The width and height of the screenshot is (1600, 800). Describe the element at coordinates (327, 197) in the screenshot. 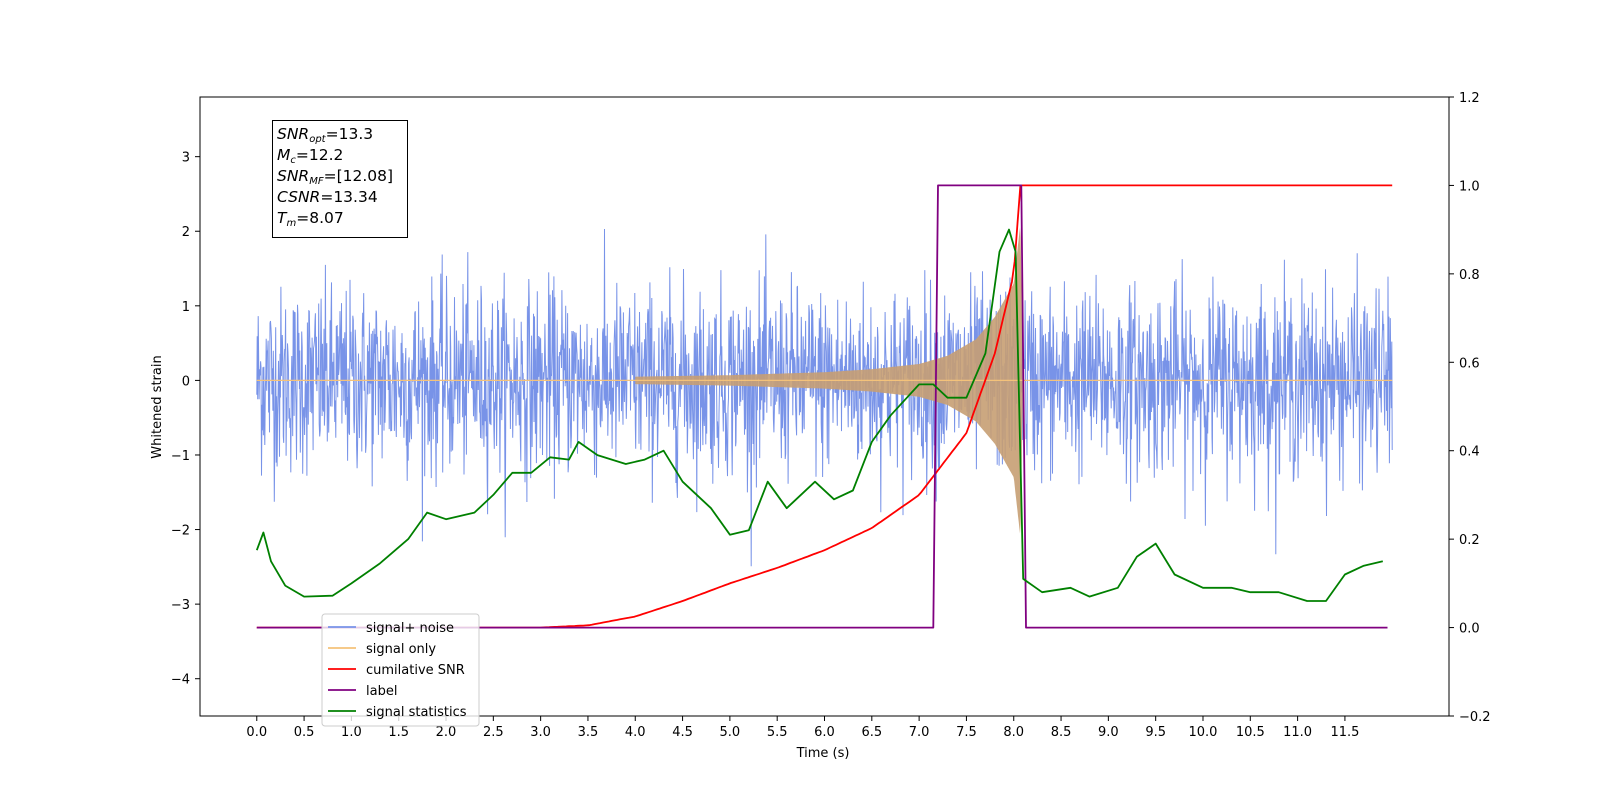

I see `annotation-csnr: CSNR=13.34` at that location.